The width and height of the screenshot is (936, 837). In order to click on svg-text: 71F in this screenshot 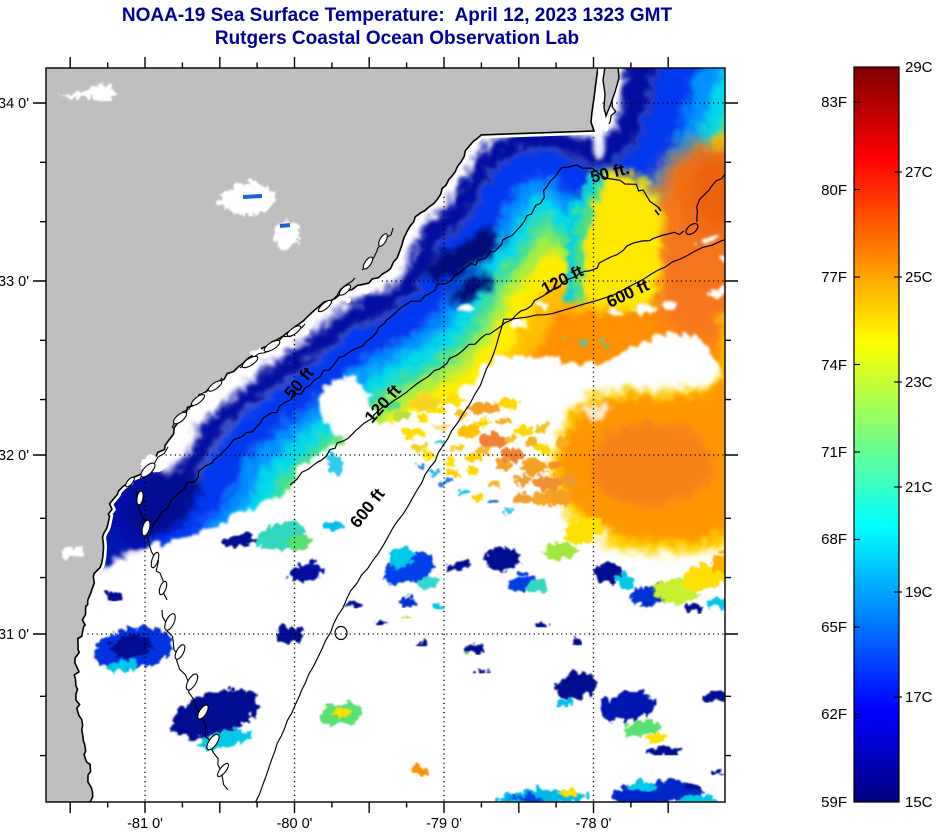, I will do `click(834, 452)`.